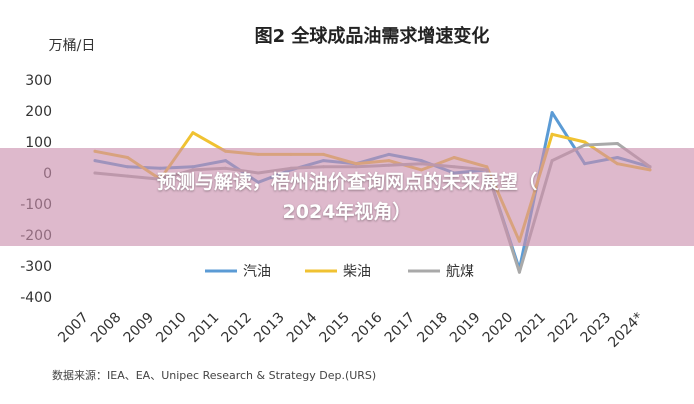 Image resolution: width=694 pixels, height=404 pixels. I want to click on y-tick-label: 200, so click(38, 112).